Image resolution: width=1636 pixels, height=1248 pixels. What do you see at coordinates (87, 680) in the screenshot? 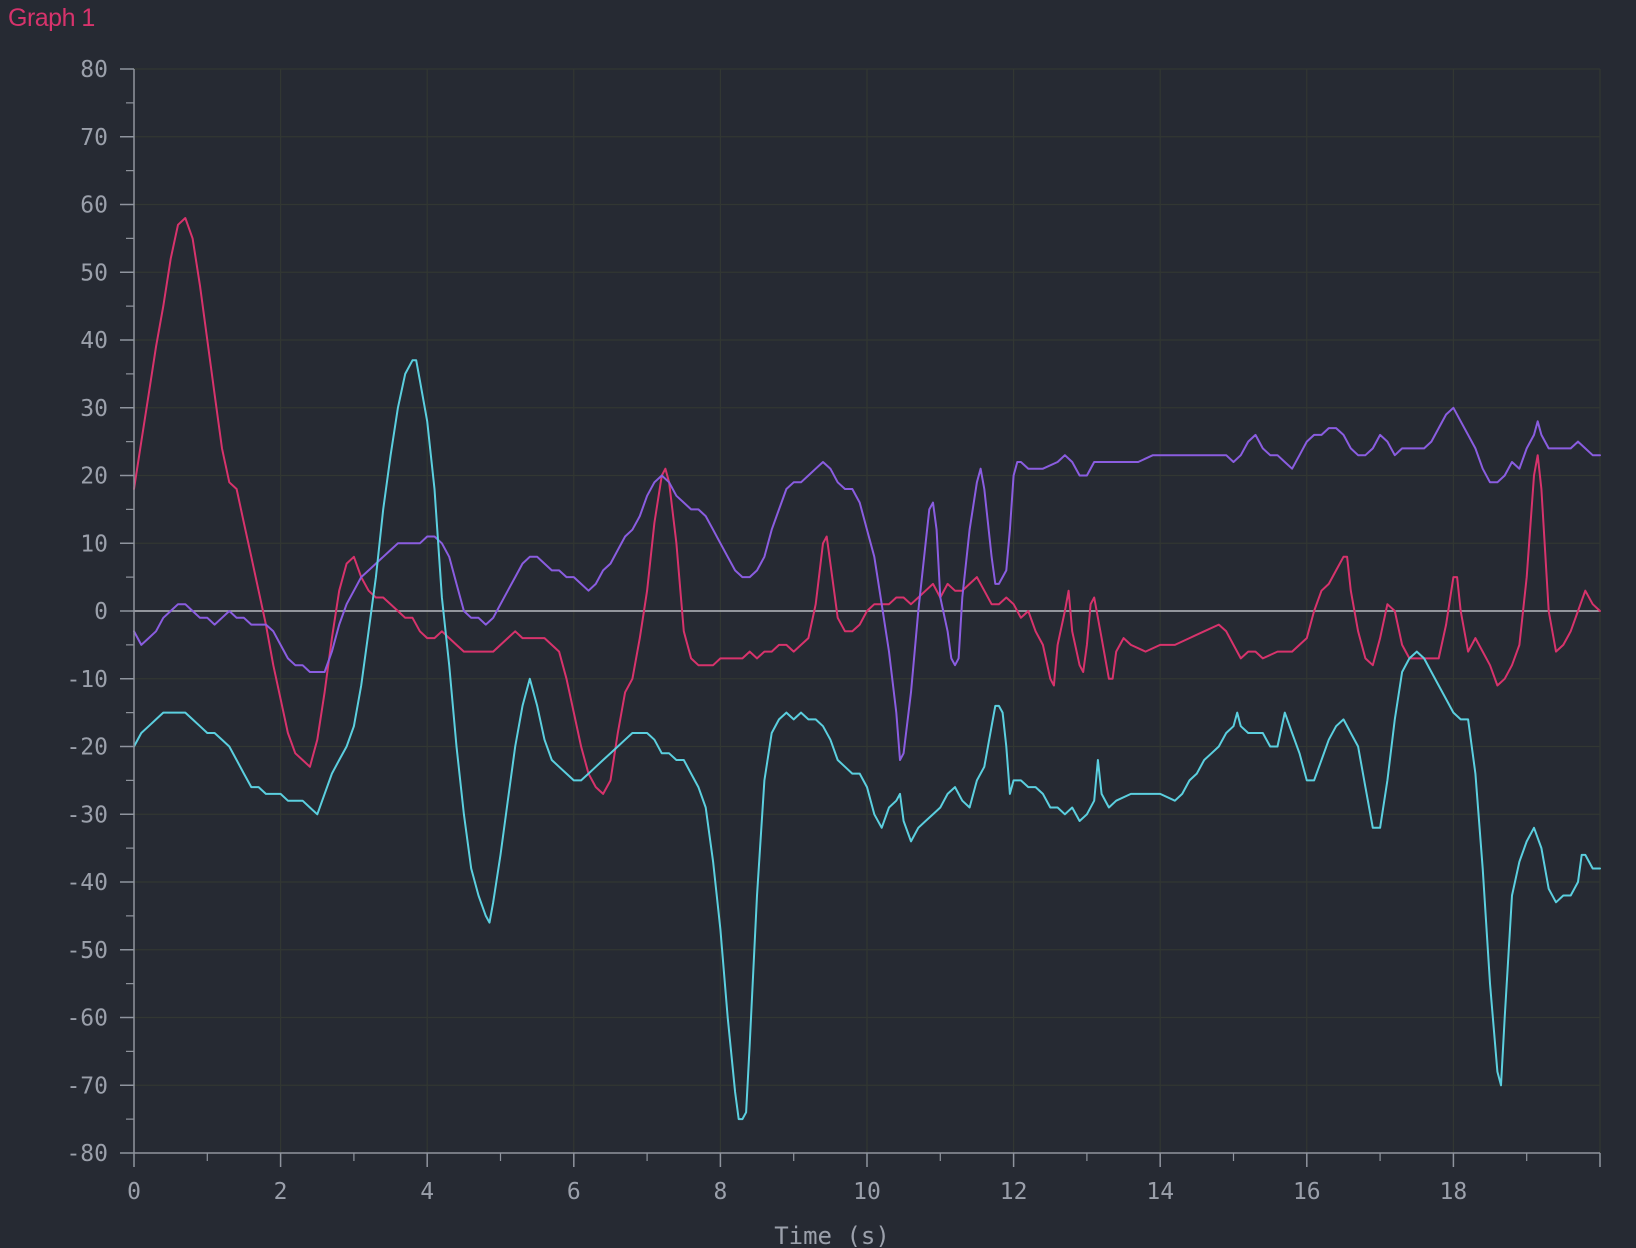
I see `y-tick-label: -10` at bounding box center [87, 680].